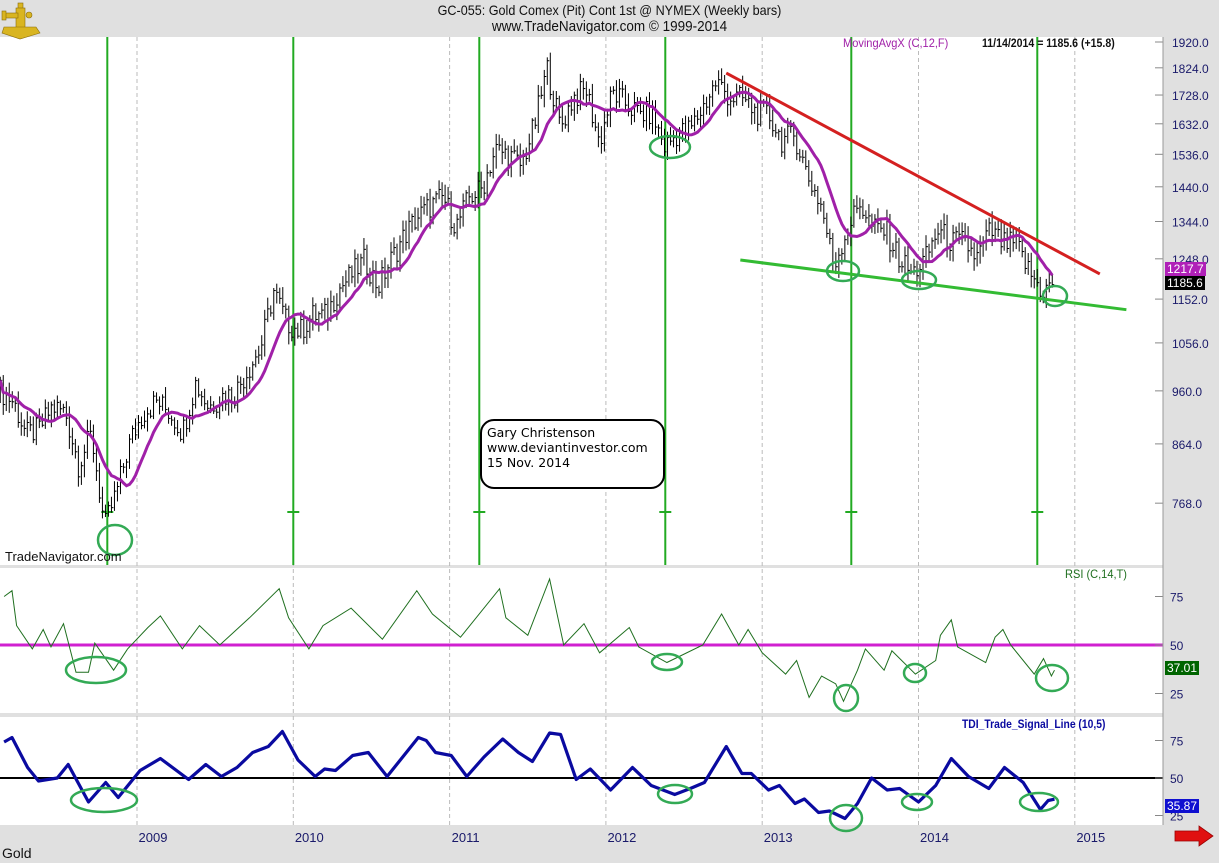 The image size is (1219, 863). I want to click on ma-value-box: 1217.7, so click(1185, 269).